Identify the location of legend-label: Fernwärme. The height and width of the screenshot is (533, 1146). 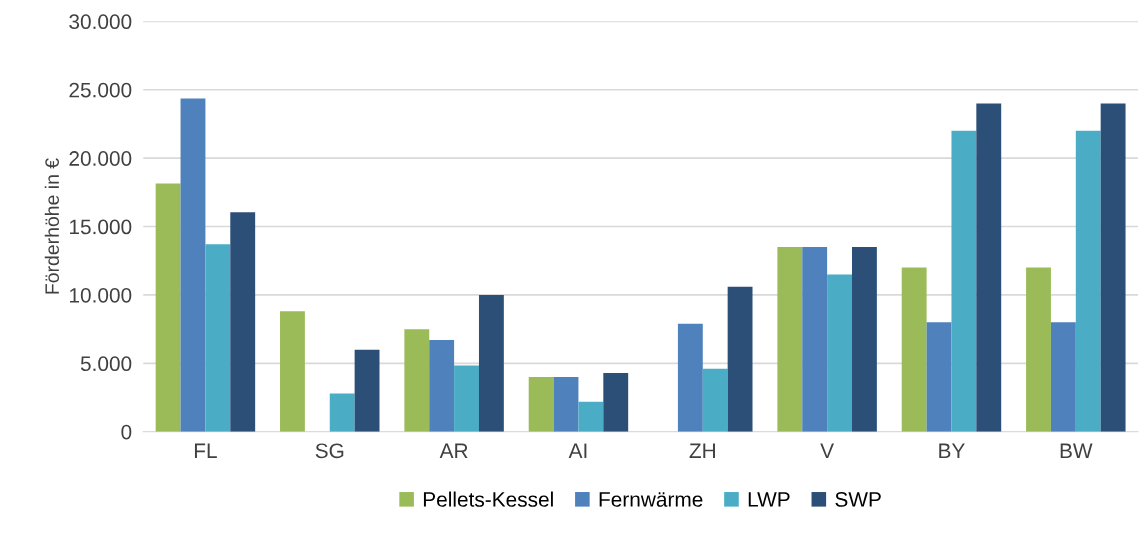
(651, 499).